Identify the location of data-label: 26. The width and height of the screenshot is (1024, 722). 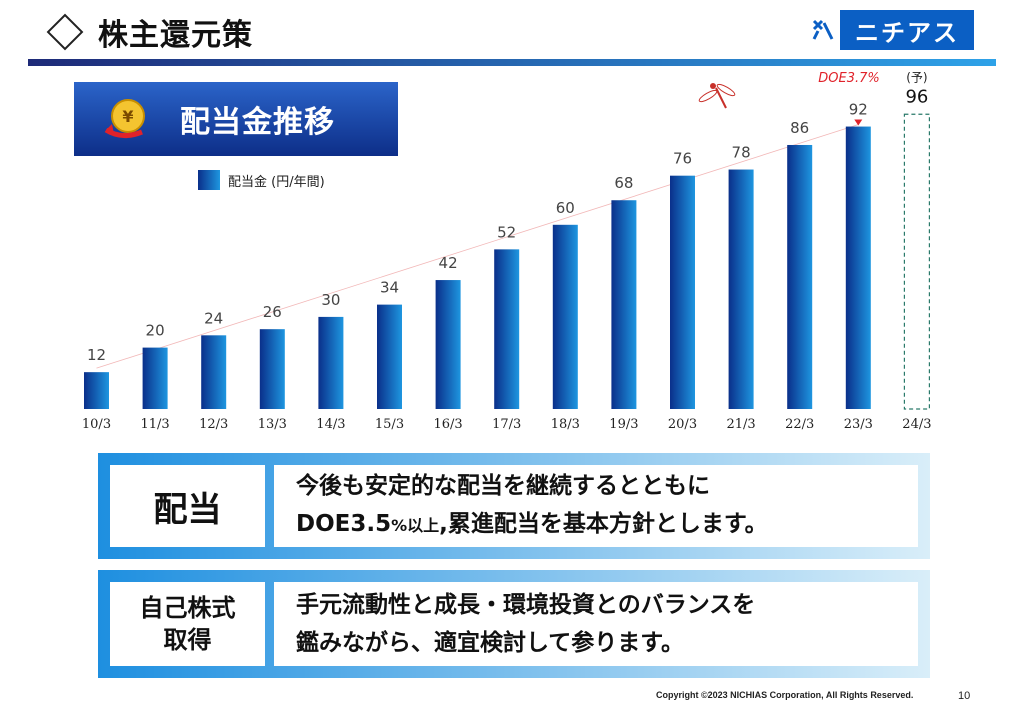
(272, 312).